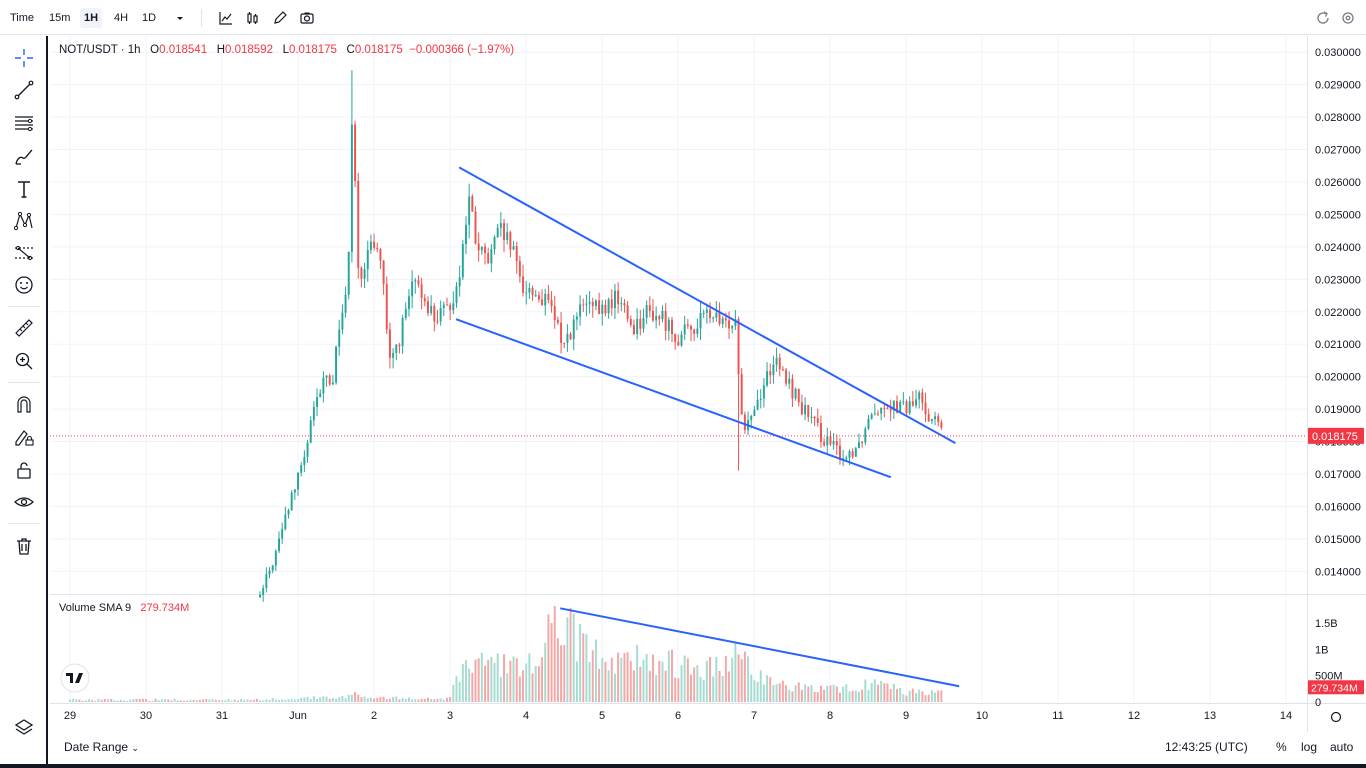  Describe the element at coordinates (24, 361) in the screenshot. I see `zoom-icon` at that location.